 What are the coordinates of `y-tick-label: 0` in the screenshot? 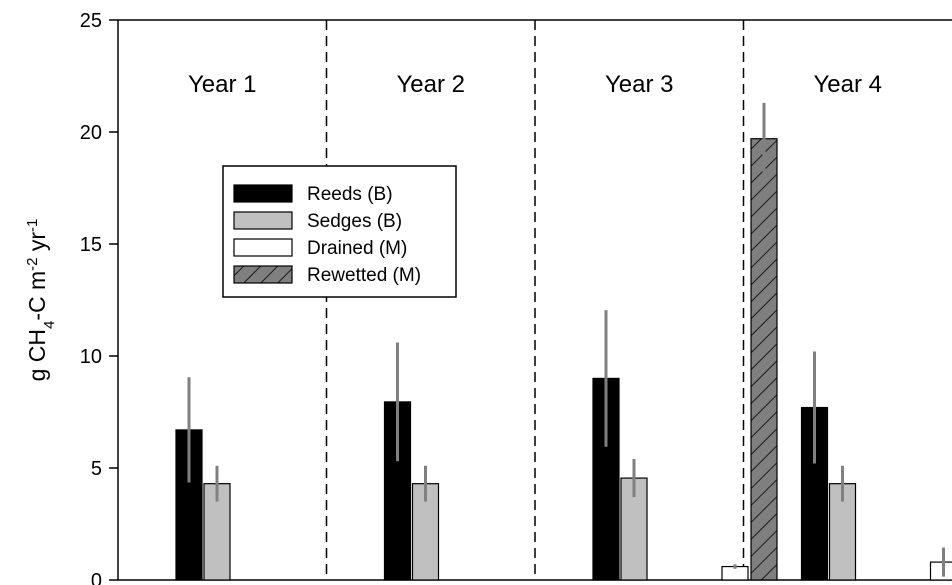 It's located at (96, 577).